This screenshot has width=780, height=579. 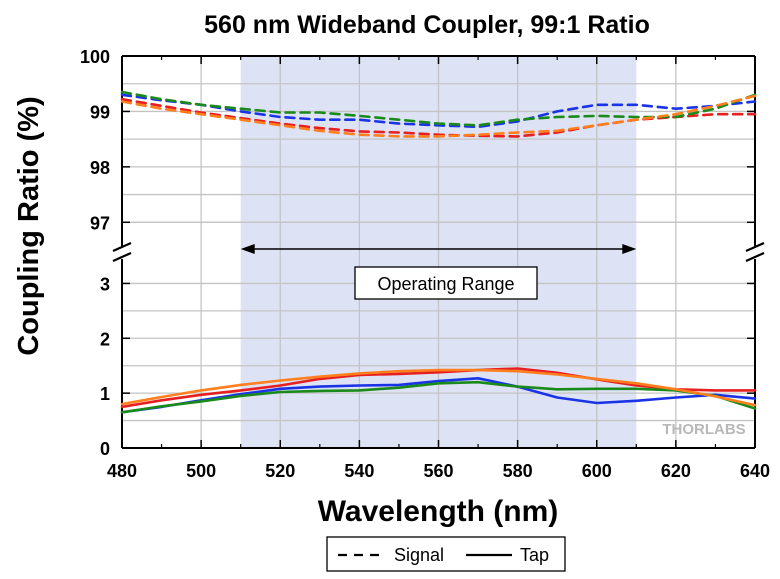 What do you see at coordinates (122, 471) in the screenshot?
I see `x-tick-label: 480` at bounding box center [122, 471].